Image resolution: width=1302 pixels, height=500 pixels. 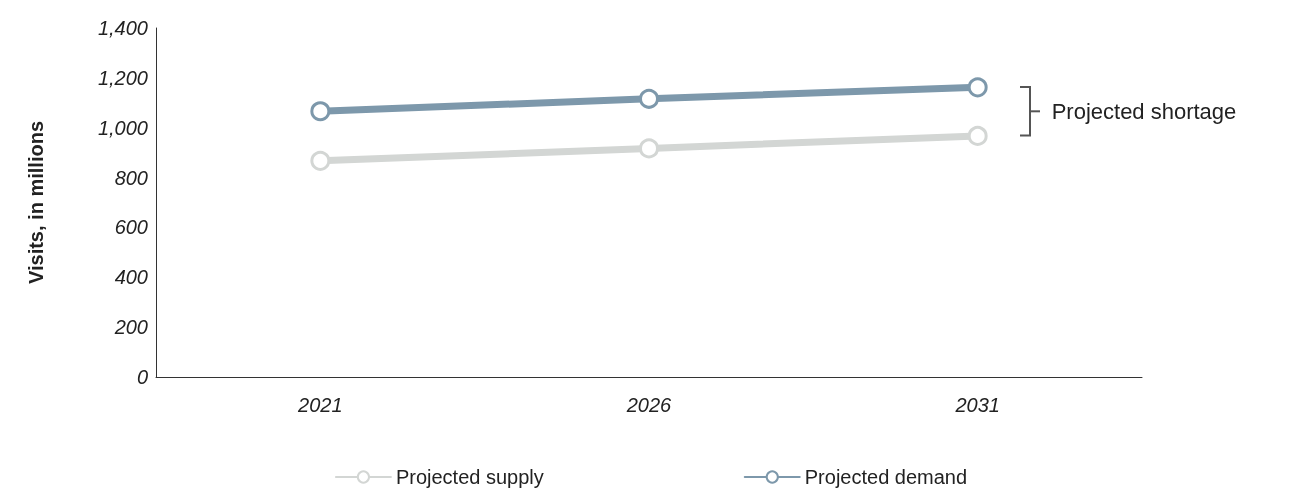 I want to click on x-tick-label: 2021, so click(x=320, y=405).